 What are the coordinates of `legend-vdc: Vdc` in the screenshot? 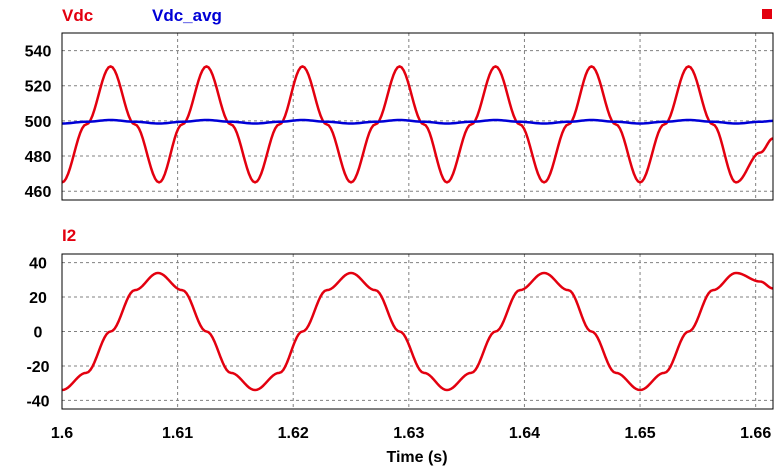 It's located at (77, 15).